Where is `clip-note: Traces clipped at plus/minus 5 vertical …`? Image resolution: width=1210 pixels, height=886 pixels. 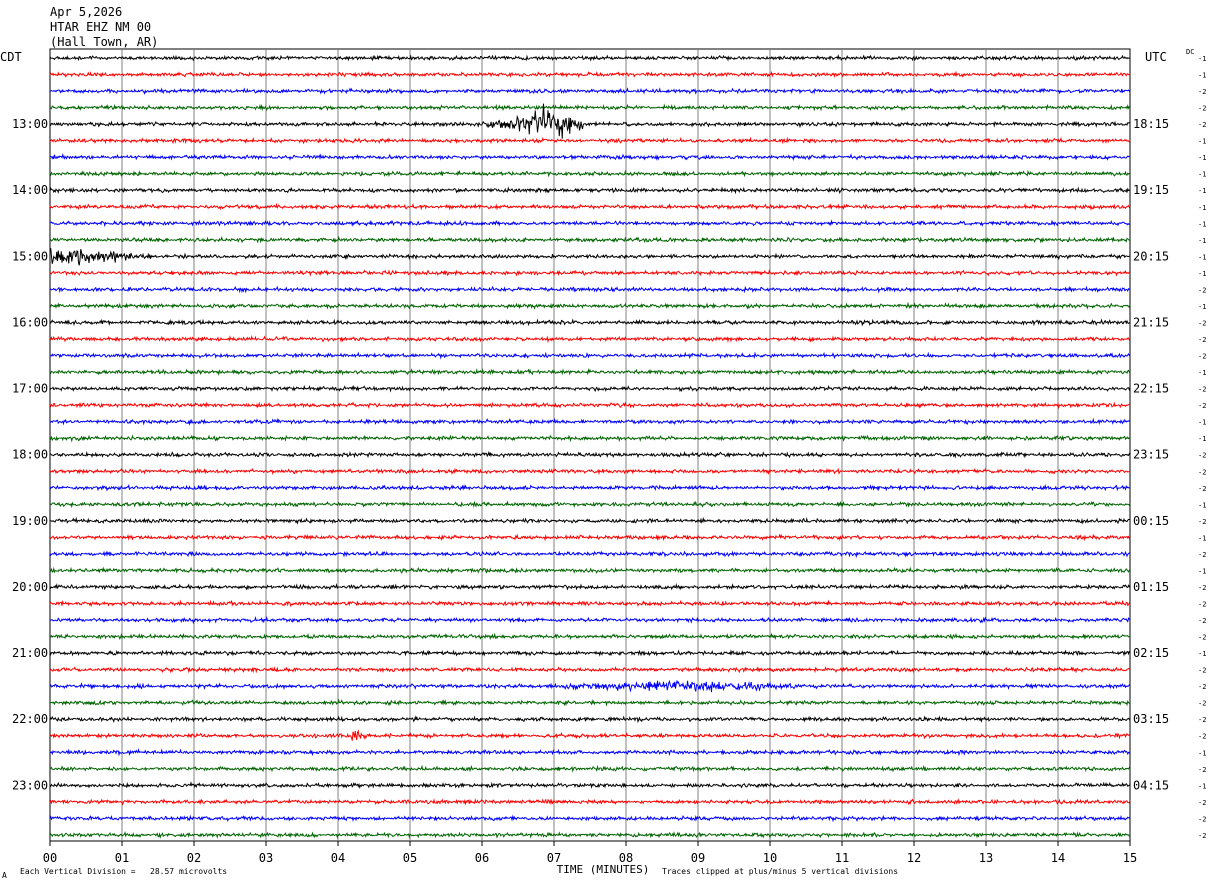 clip-note: Traces clipped at plus/minus 5 vertical … is located at coordinates (780, 871).